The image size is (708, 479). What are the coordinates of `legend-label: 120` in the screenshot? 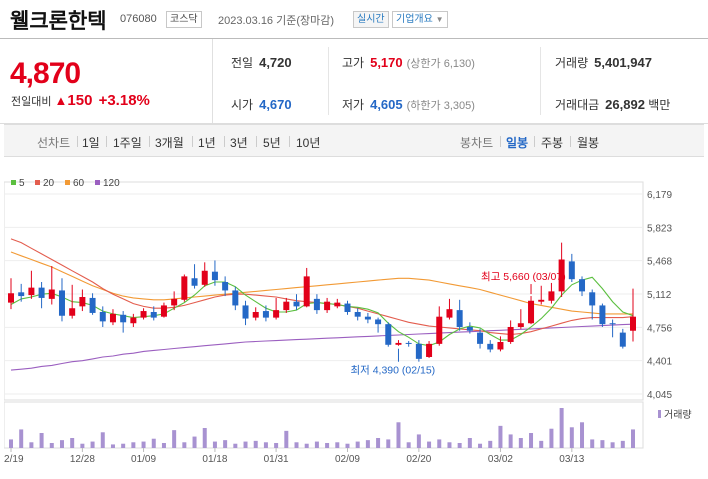 It's located at (111, 183).